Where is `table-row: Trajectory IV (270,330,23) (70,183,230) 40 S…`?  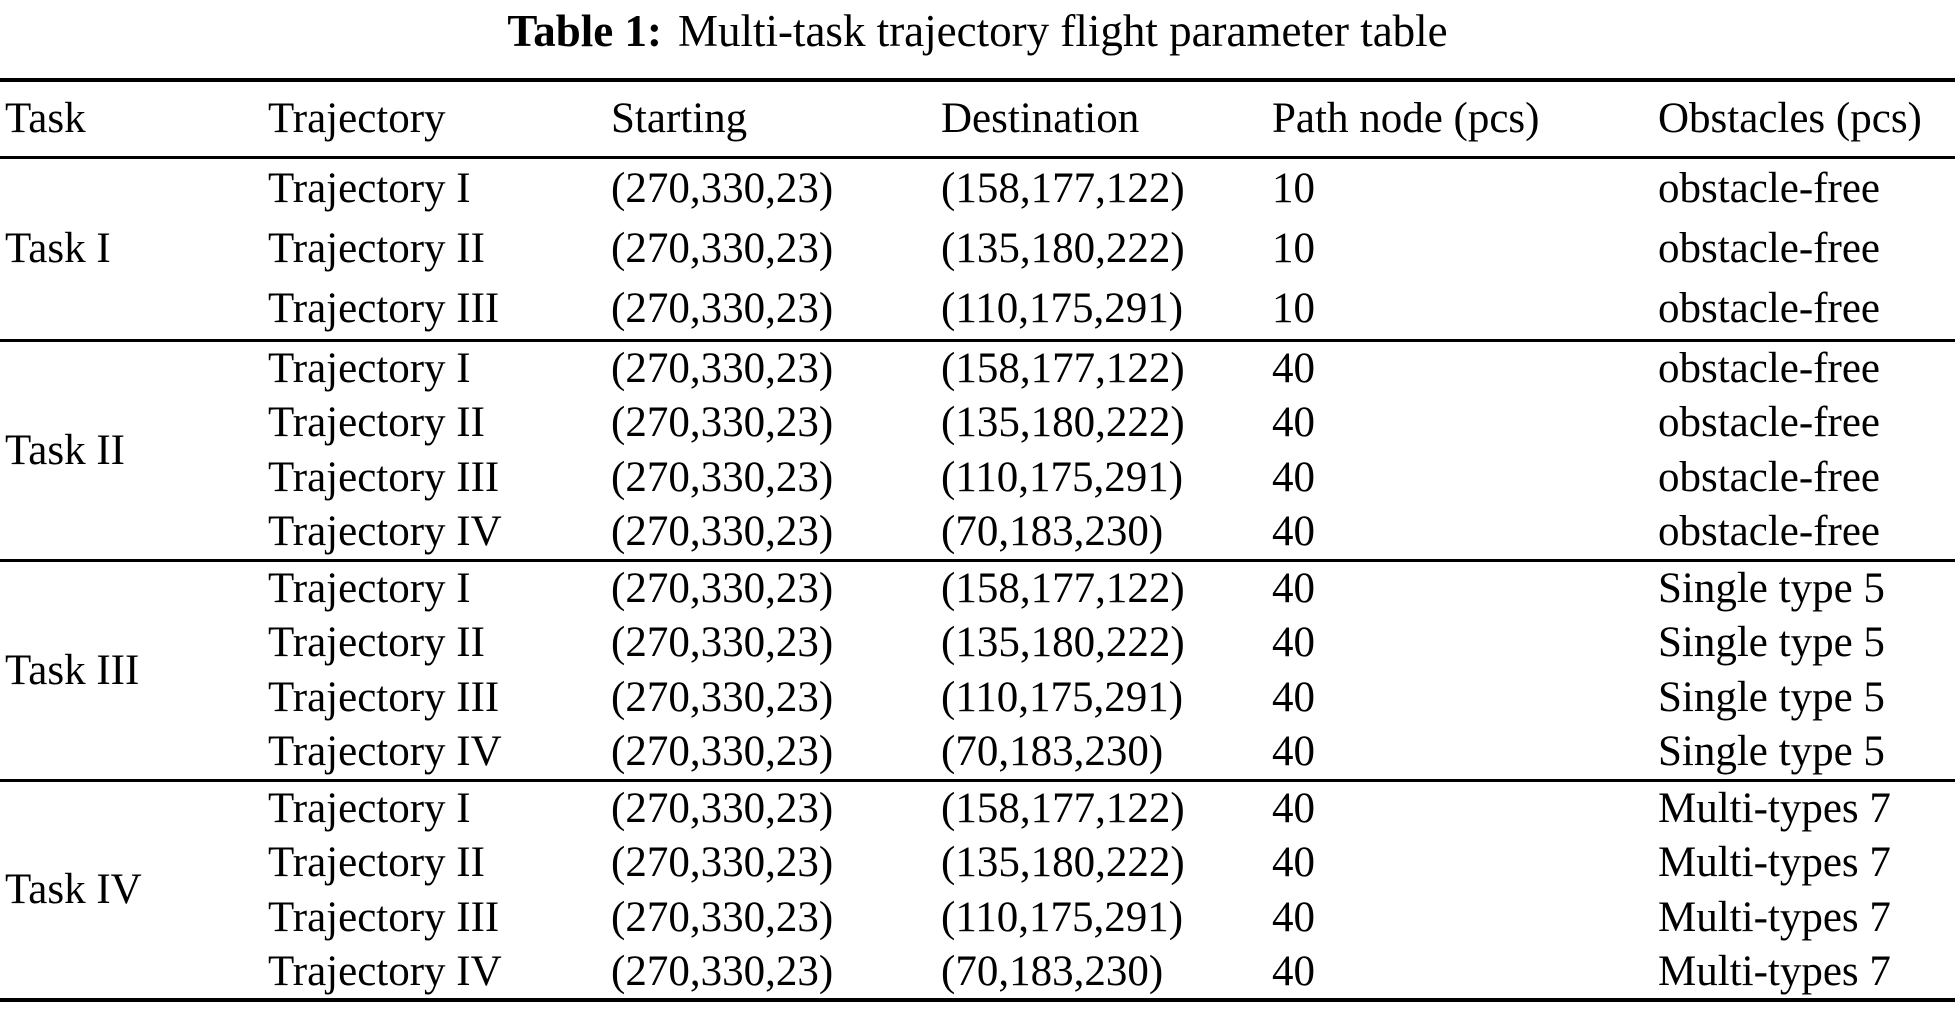
table-row: Trajectory IV (270,330,23) (70,183,230) 40 S… is located at coordinates (977, 752).